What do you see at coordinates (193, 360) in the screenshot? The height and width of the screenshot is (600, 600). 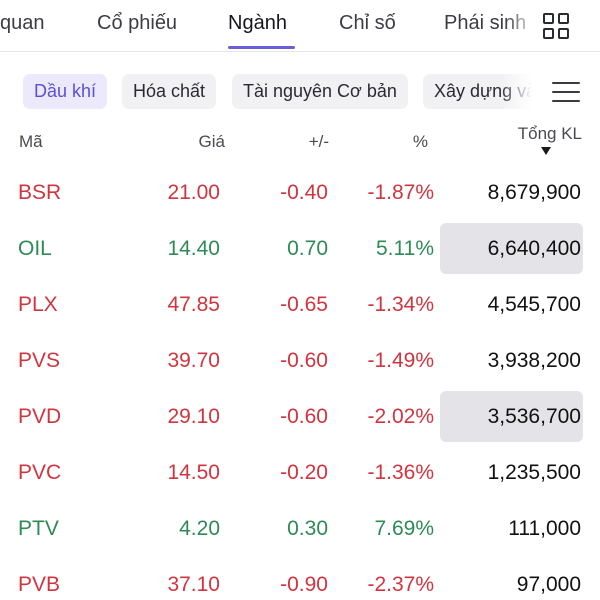 I see `price-cell: 39.70` at bounding box center [193, 360].